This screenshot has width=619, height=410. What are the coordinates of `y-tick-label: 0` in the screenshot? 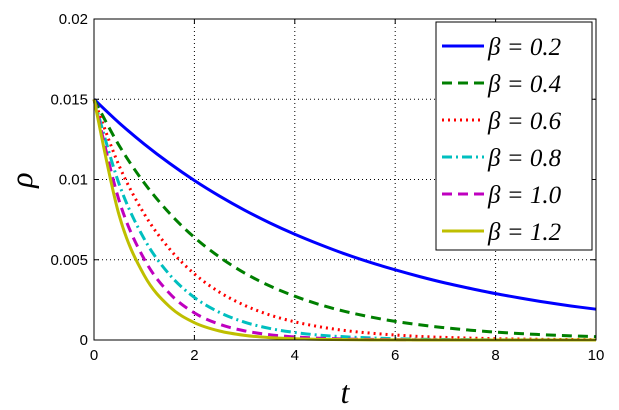 It's located at (84, 340).